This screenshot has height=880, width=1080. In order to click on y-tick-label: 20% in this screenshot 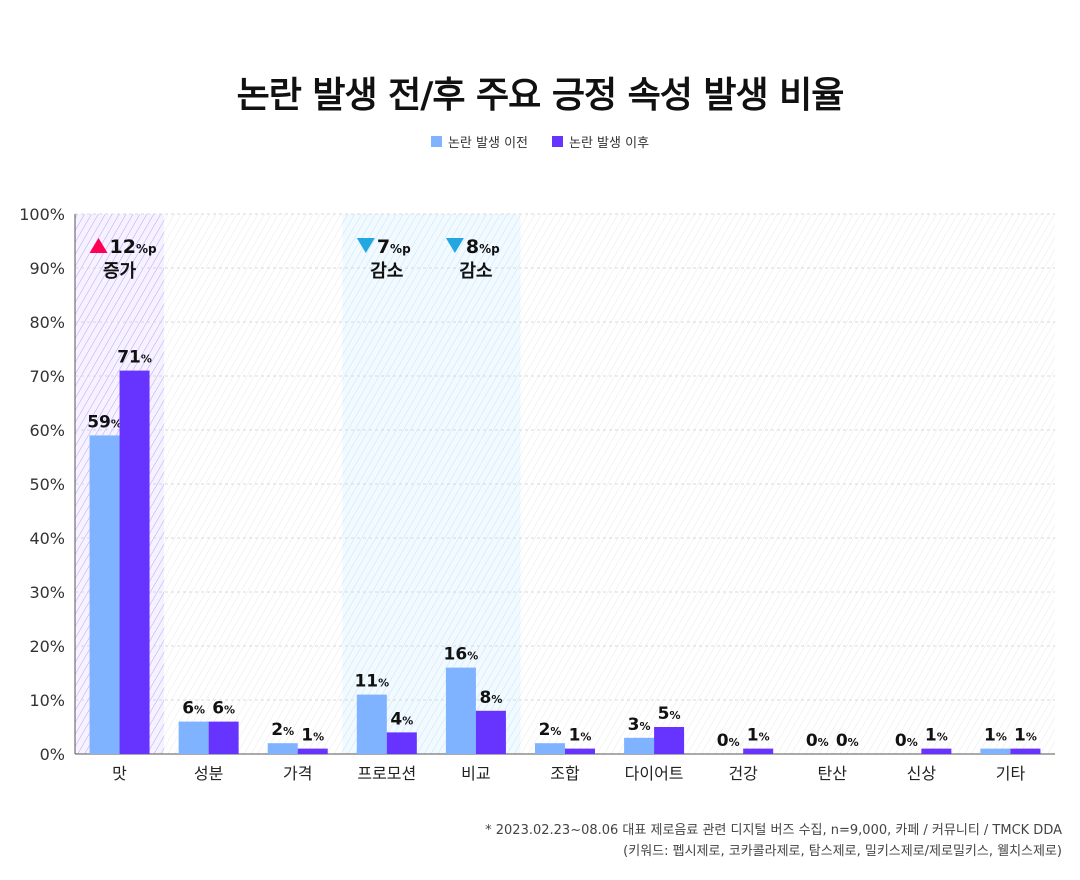, I will do `click(47, 646)`.